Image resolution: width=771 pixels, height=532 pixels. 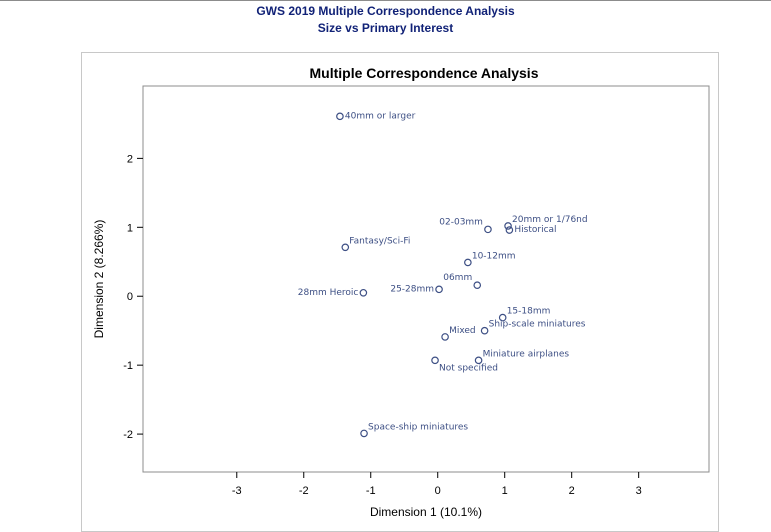 I want to click on x-tick-label: 3, so click(x=639, y=491).